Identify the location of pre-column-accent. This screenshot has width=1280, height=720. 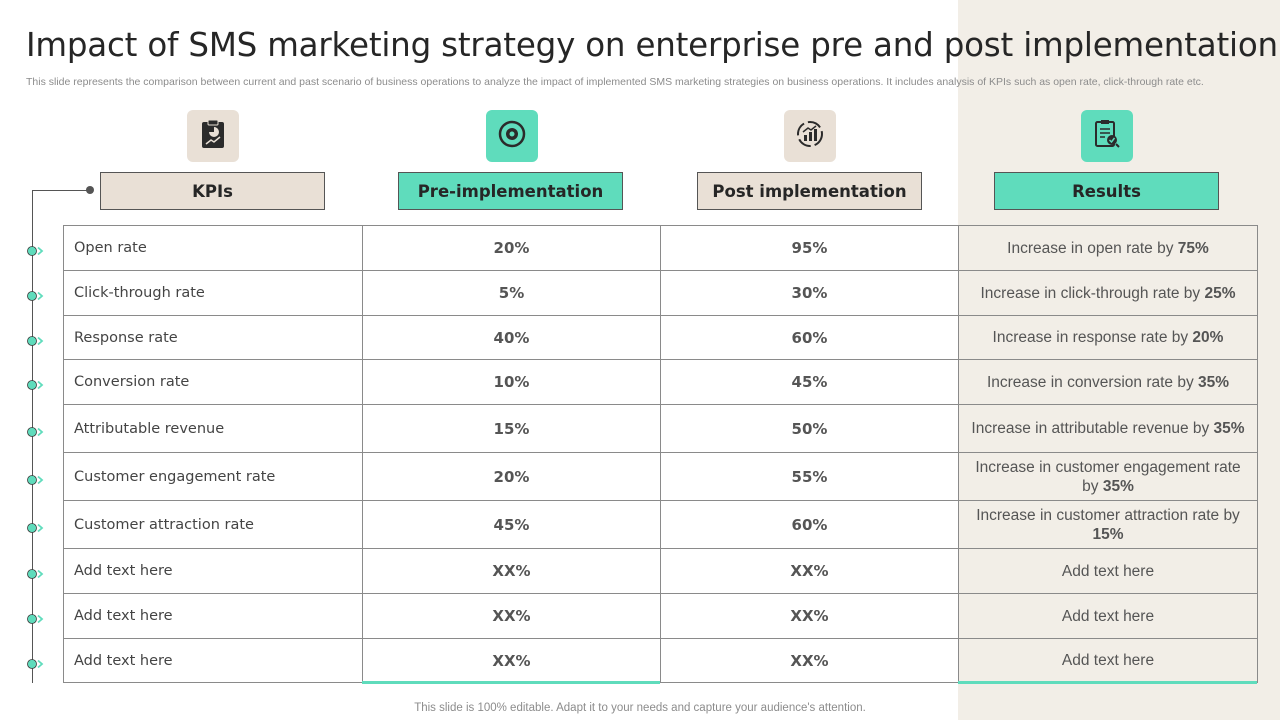
(511, 682).